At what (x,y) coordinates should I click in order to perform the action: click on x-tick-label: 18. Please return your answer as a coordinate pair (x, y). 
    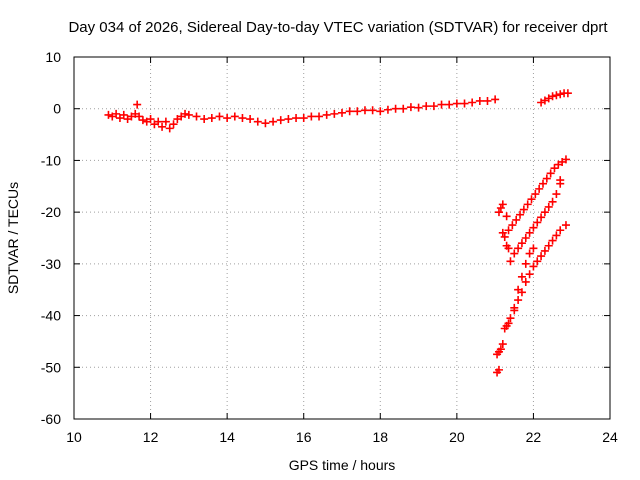
    Looking at the image, I should click on (380, 437).